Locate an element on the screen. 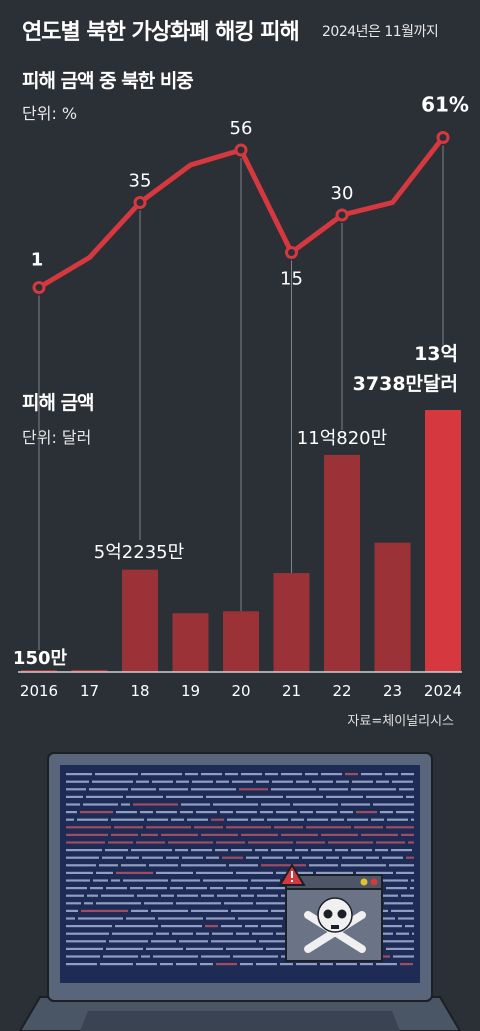 The height and width of the screenshot is (1031, 480). line-point-2024 is located at coordinates (443, 137).